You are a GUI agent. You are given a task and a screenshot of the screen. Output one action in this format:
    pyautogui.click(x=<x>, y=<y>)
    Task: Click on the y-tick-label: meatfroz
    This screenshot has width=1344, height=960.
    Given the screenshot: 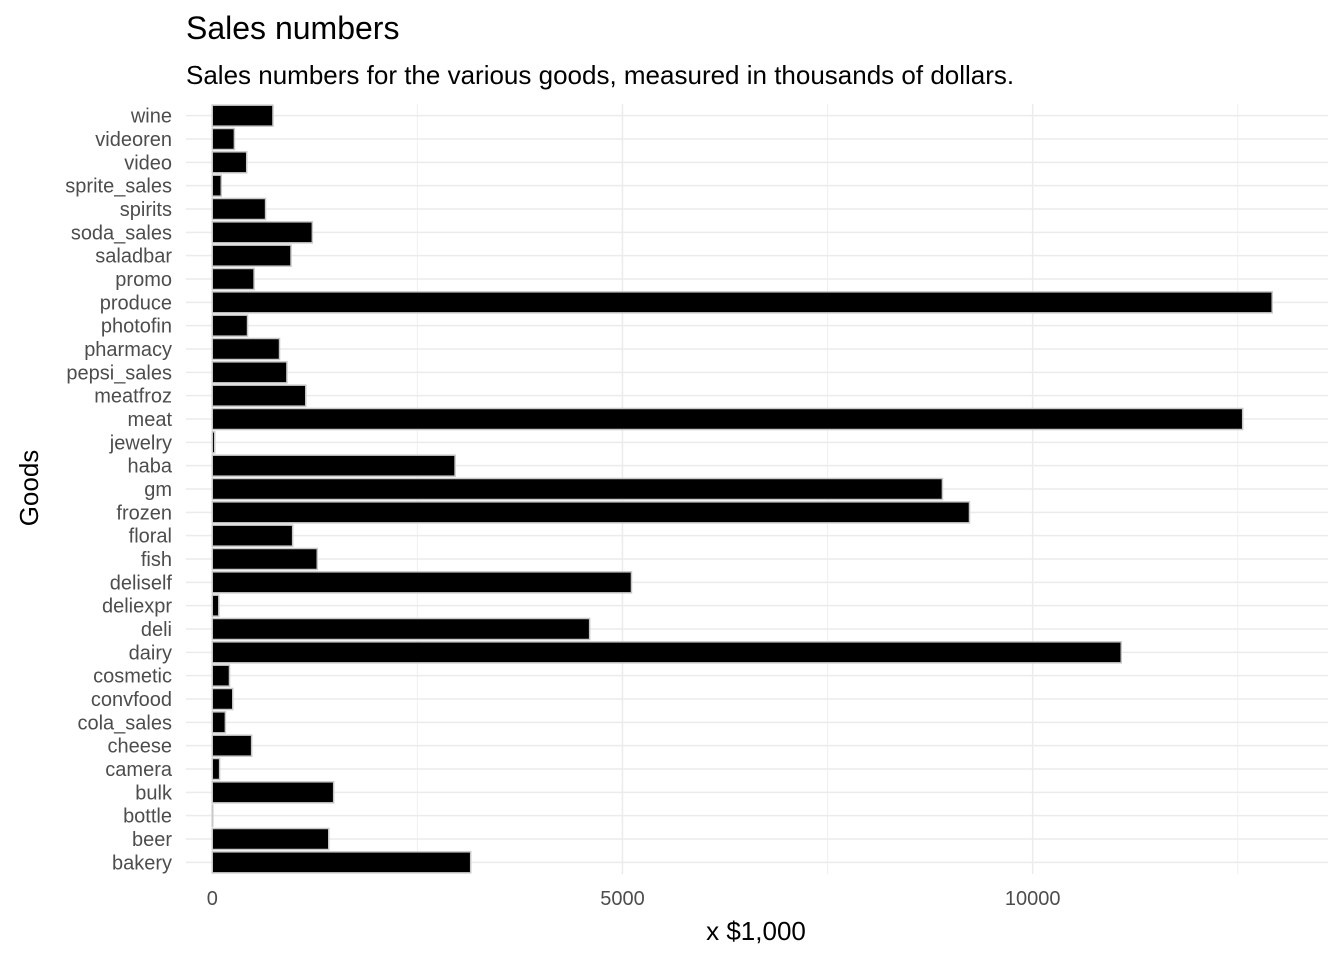 What is the action you would take?
    pyautogui.click(x=133, y=397)
    